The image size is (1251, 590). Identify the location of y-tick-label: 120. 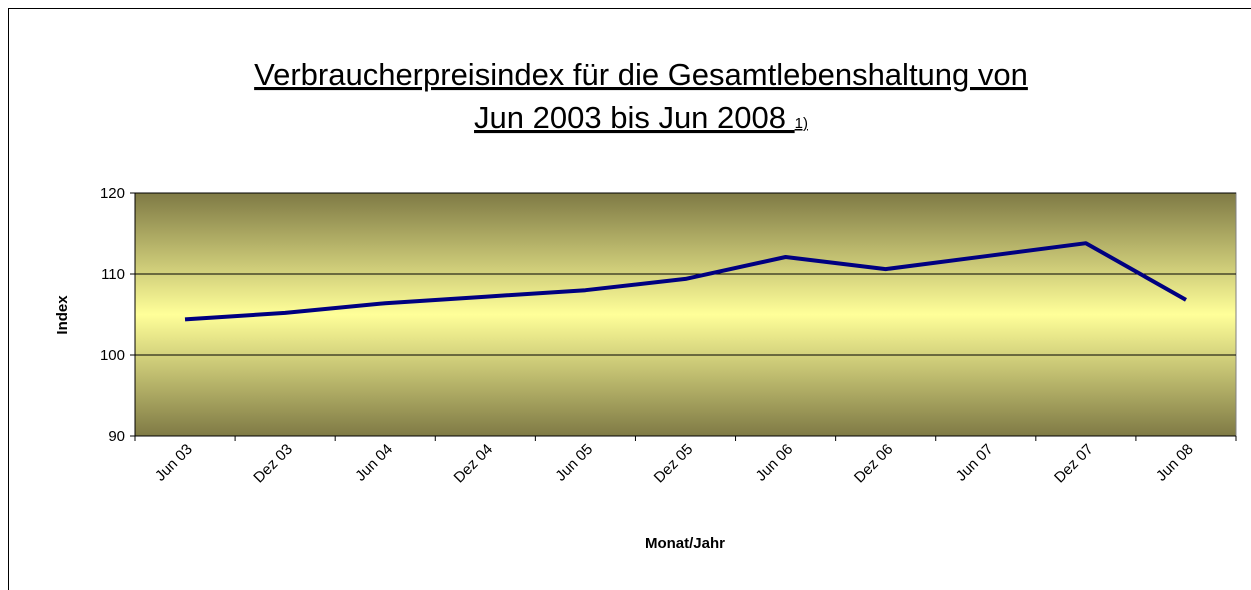
(112, 193).